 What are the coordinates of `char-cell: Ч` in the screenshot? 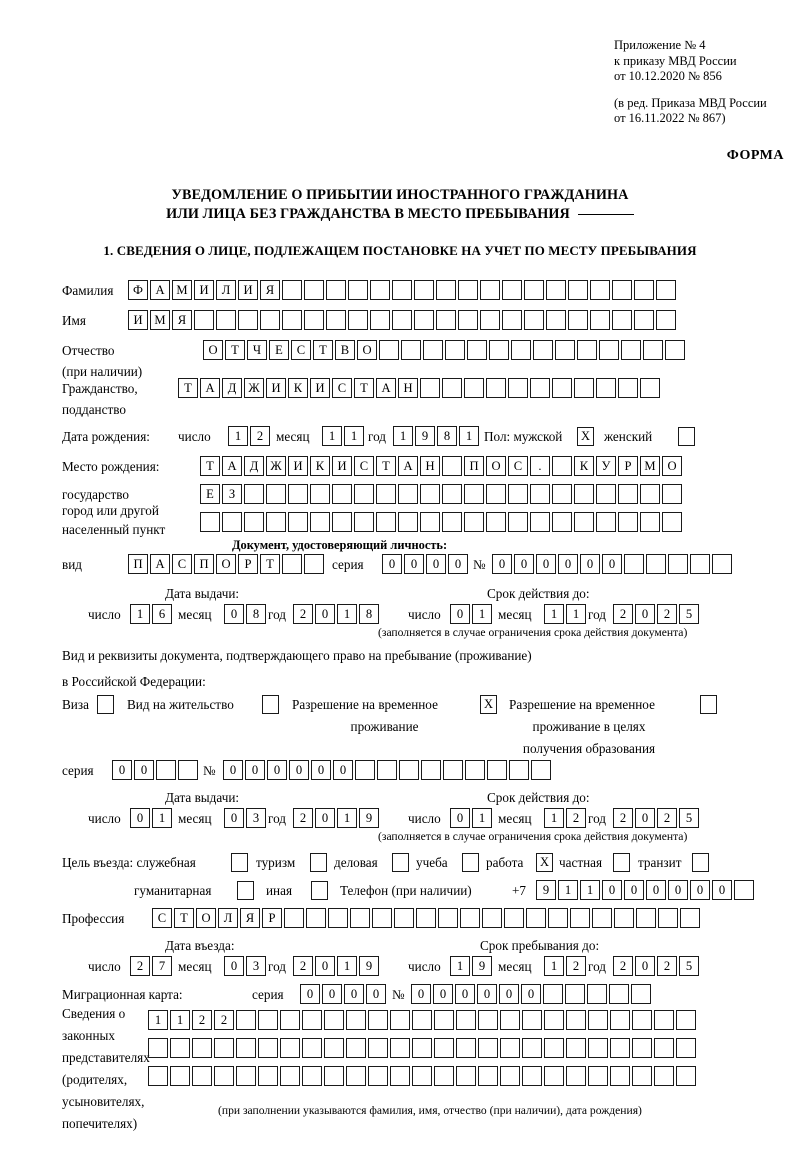 It's located at (257, 350).